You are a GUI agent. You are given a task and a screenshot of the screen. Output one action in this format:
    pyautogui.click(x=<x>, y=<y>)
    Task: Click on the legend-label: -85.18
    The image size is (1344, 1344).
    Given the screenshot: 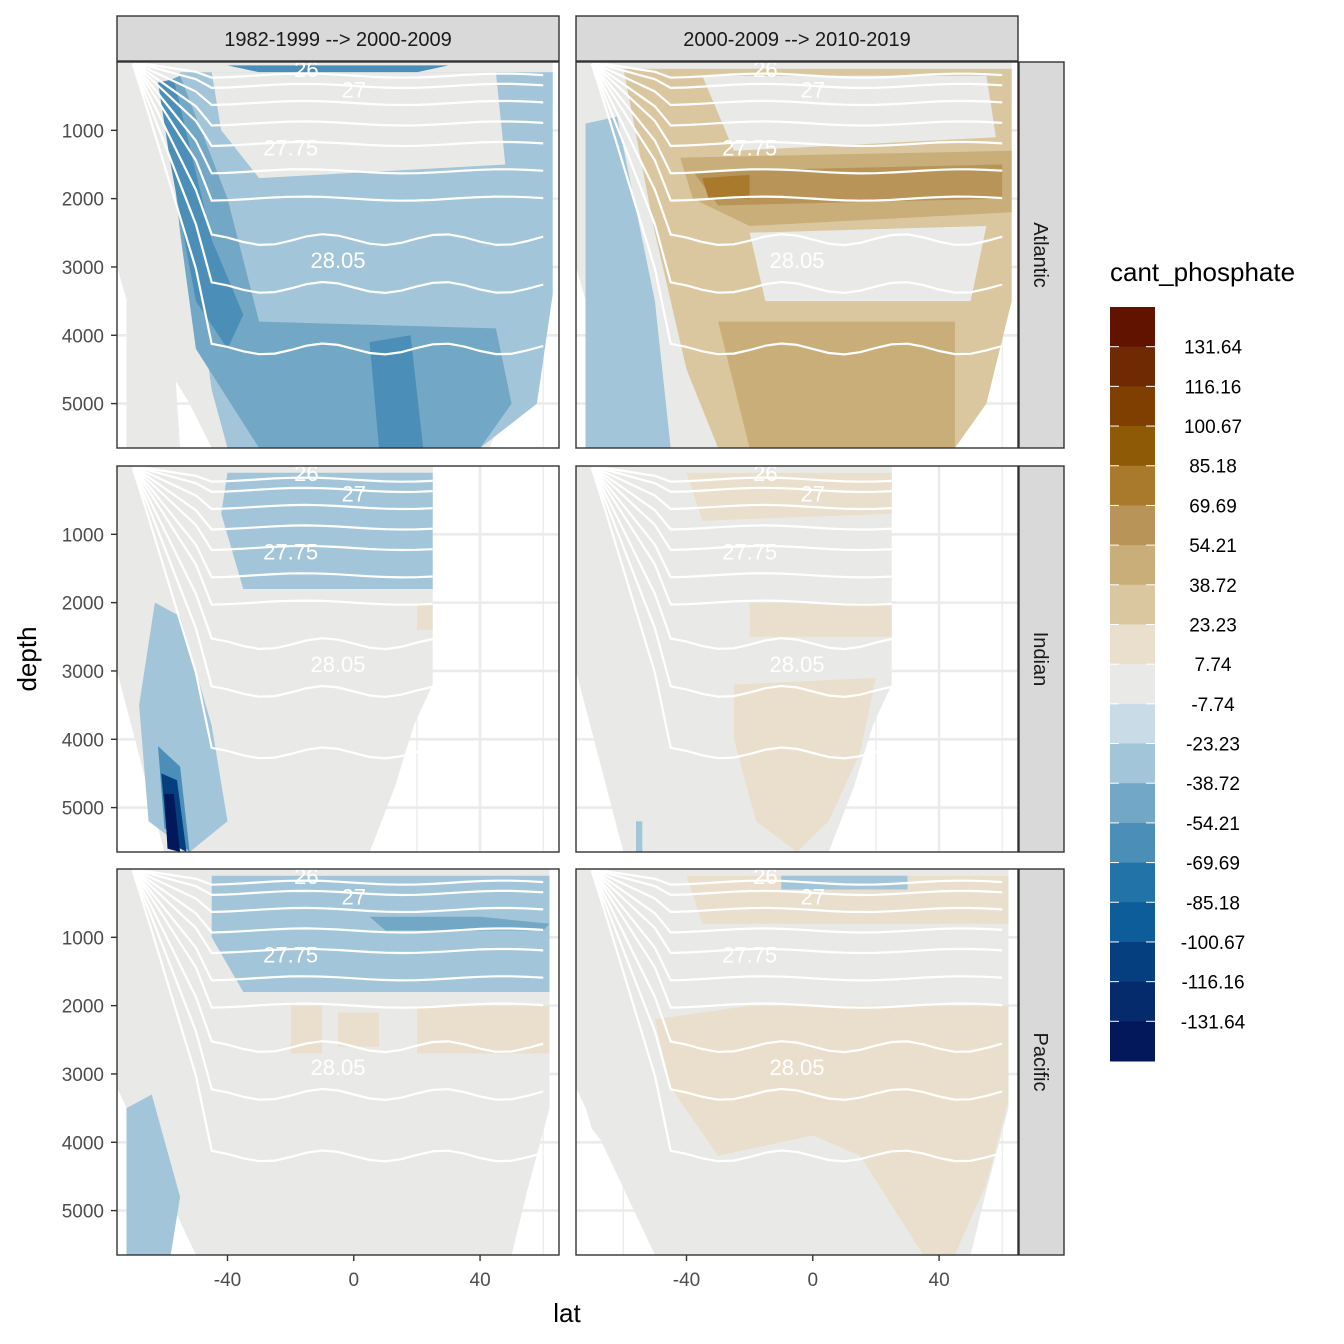 What is the action you would take?
    pyautogui.click(x=1213, y=903)
    